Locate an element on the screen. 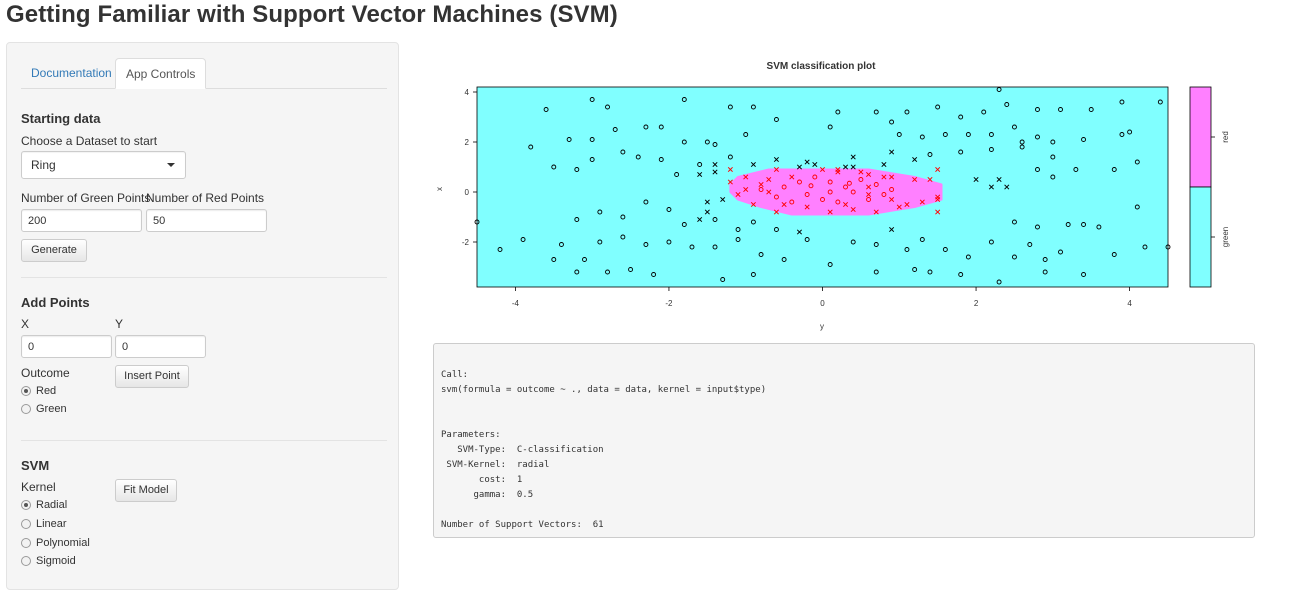  x-axis-tick-label: 2 is located at coordinates (976, 303).